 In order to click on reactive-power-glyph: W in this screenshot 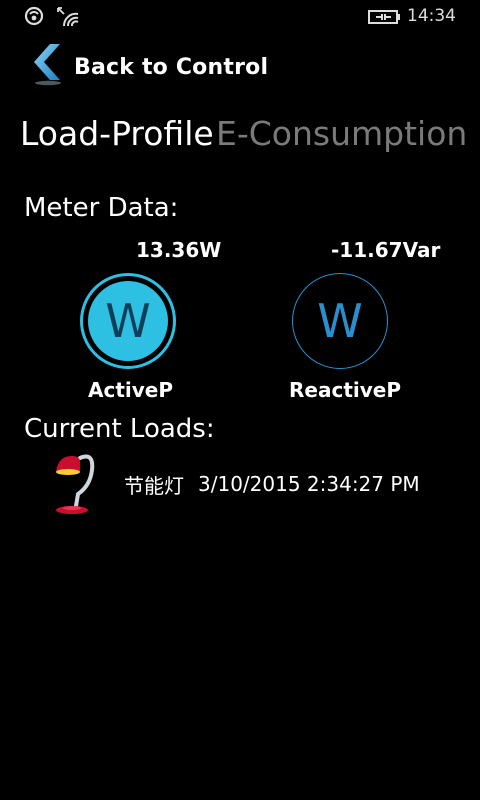, I will do `click(340, 321)`.